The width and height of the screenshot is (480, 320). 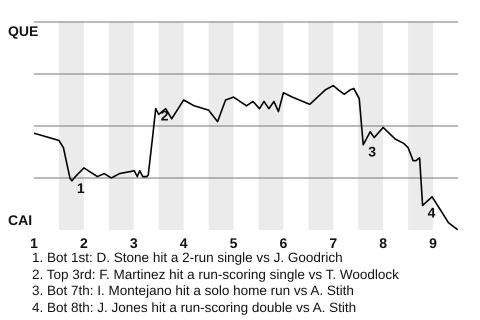 What do you see at coordinates (372, 152) in the screenshot?
I see `annotation: 3` at bounding box center [372, 152].